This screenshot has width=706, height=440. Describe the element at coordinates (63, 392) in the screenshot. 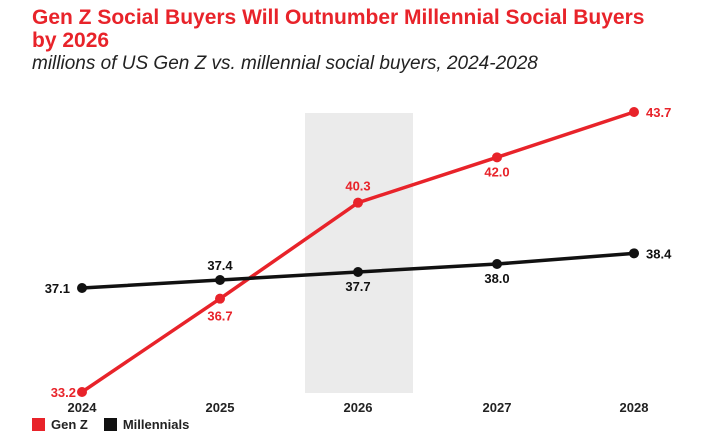

I see `data-label-gen-z-2024: 33.2` at that location.